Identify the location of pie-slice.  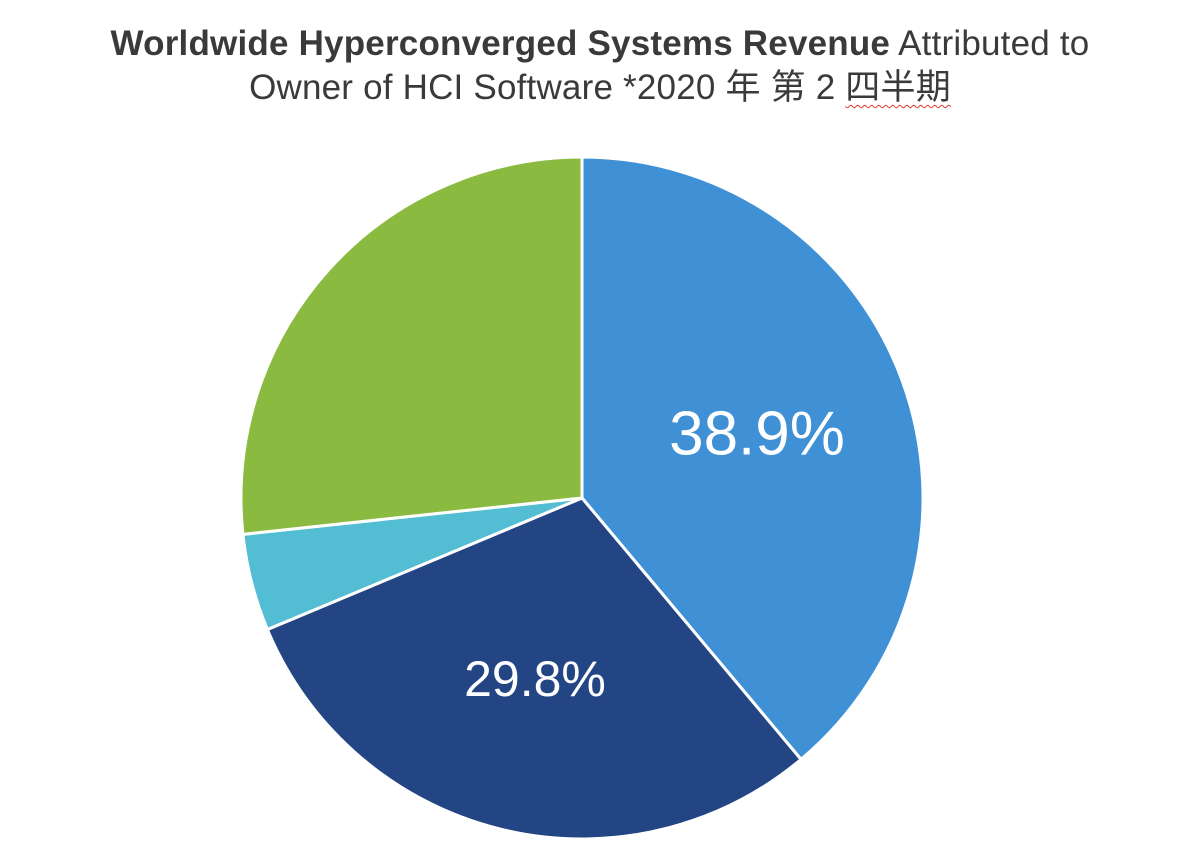
(411, 346).